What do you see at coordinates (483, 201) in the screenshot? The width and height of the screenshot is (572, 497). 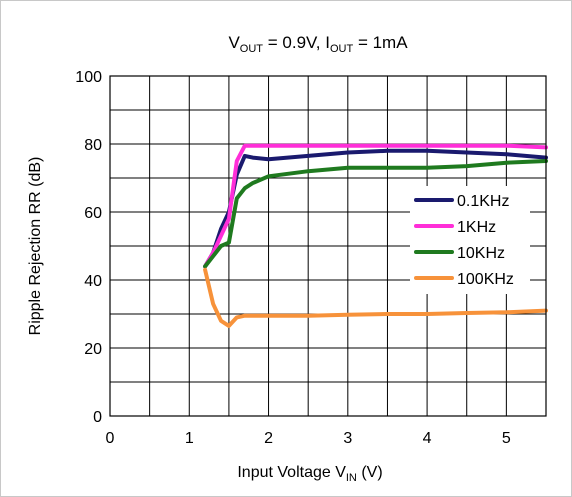 I see `legend-label: 0.1KHz` at bounding box center [483, 201].